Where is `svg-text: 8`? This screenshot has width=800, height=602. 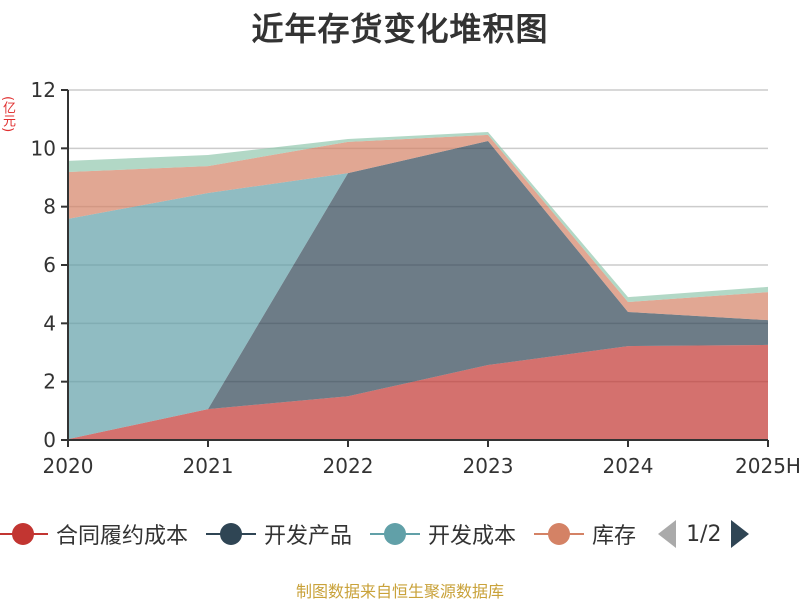 svg-text: 8 is located at coordinates (49, 207).